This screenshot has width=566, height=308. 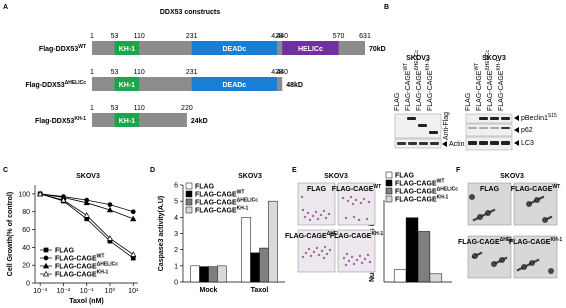 I want to click on position: 570, so click(x=339, y=36).